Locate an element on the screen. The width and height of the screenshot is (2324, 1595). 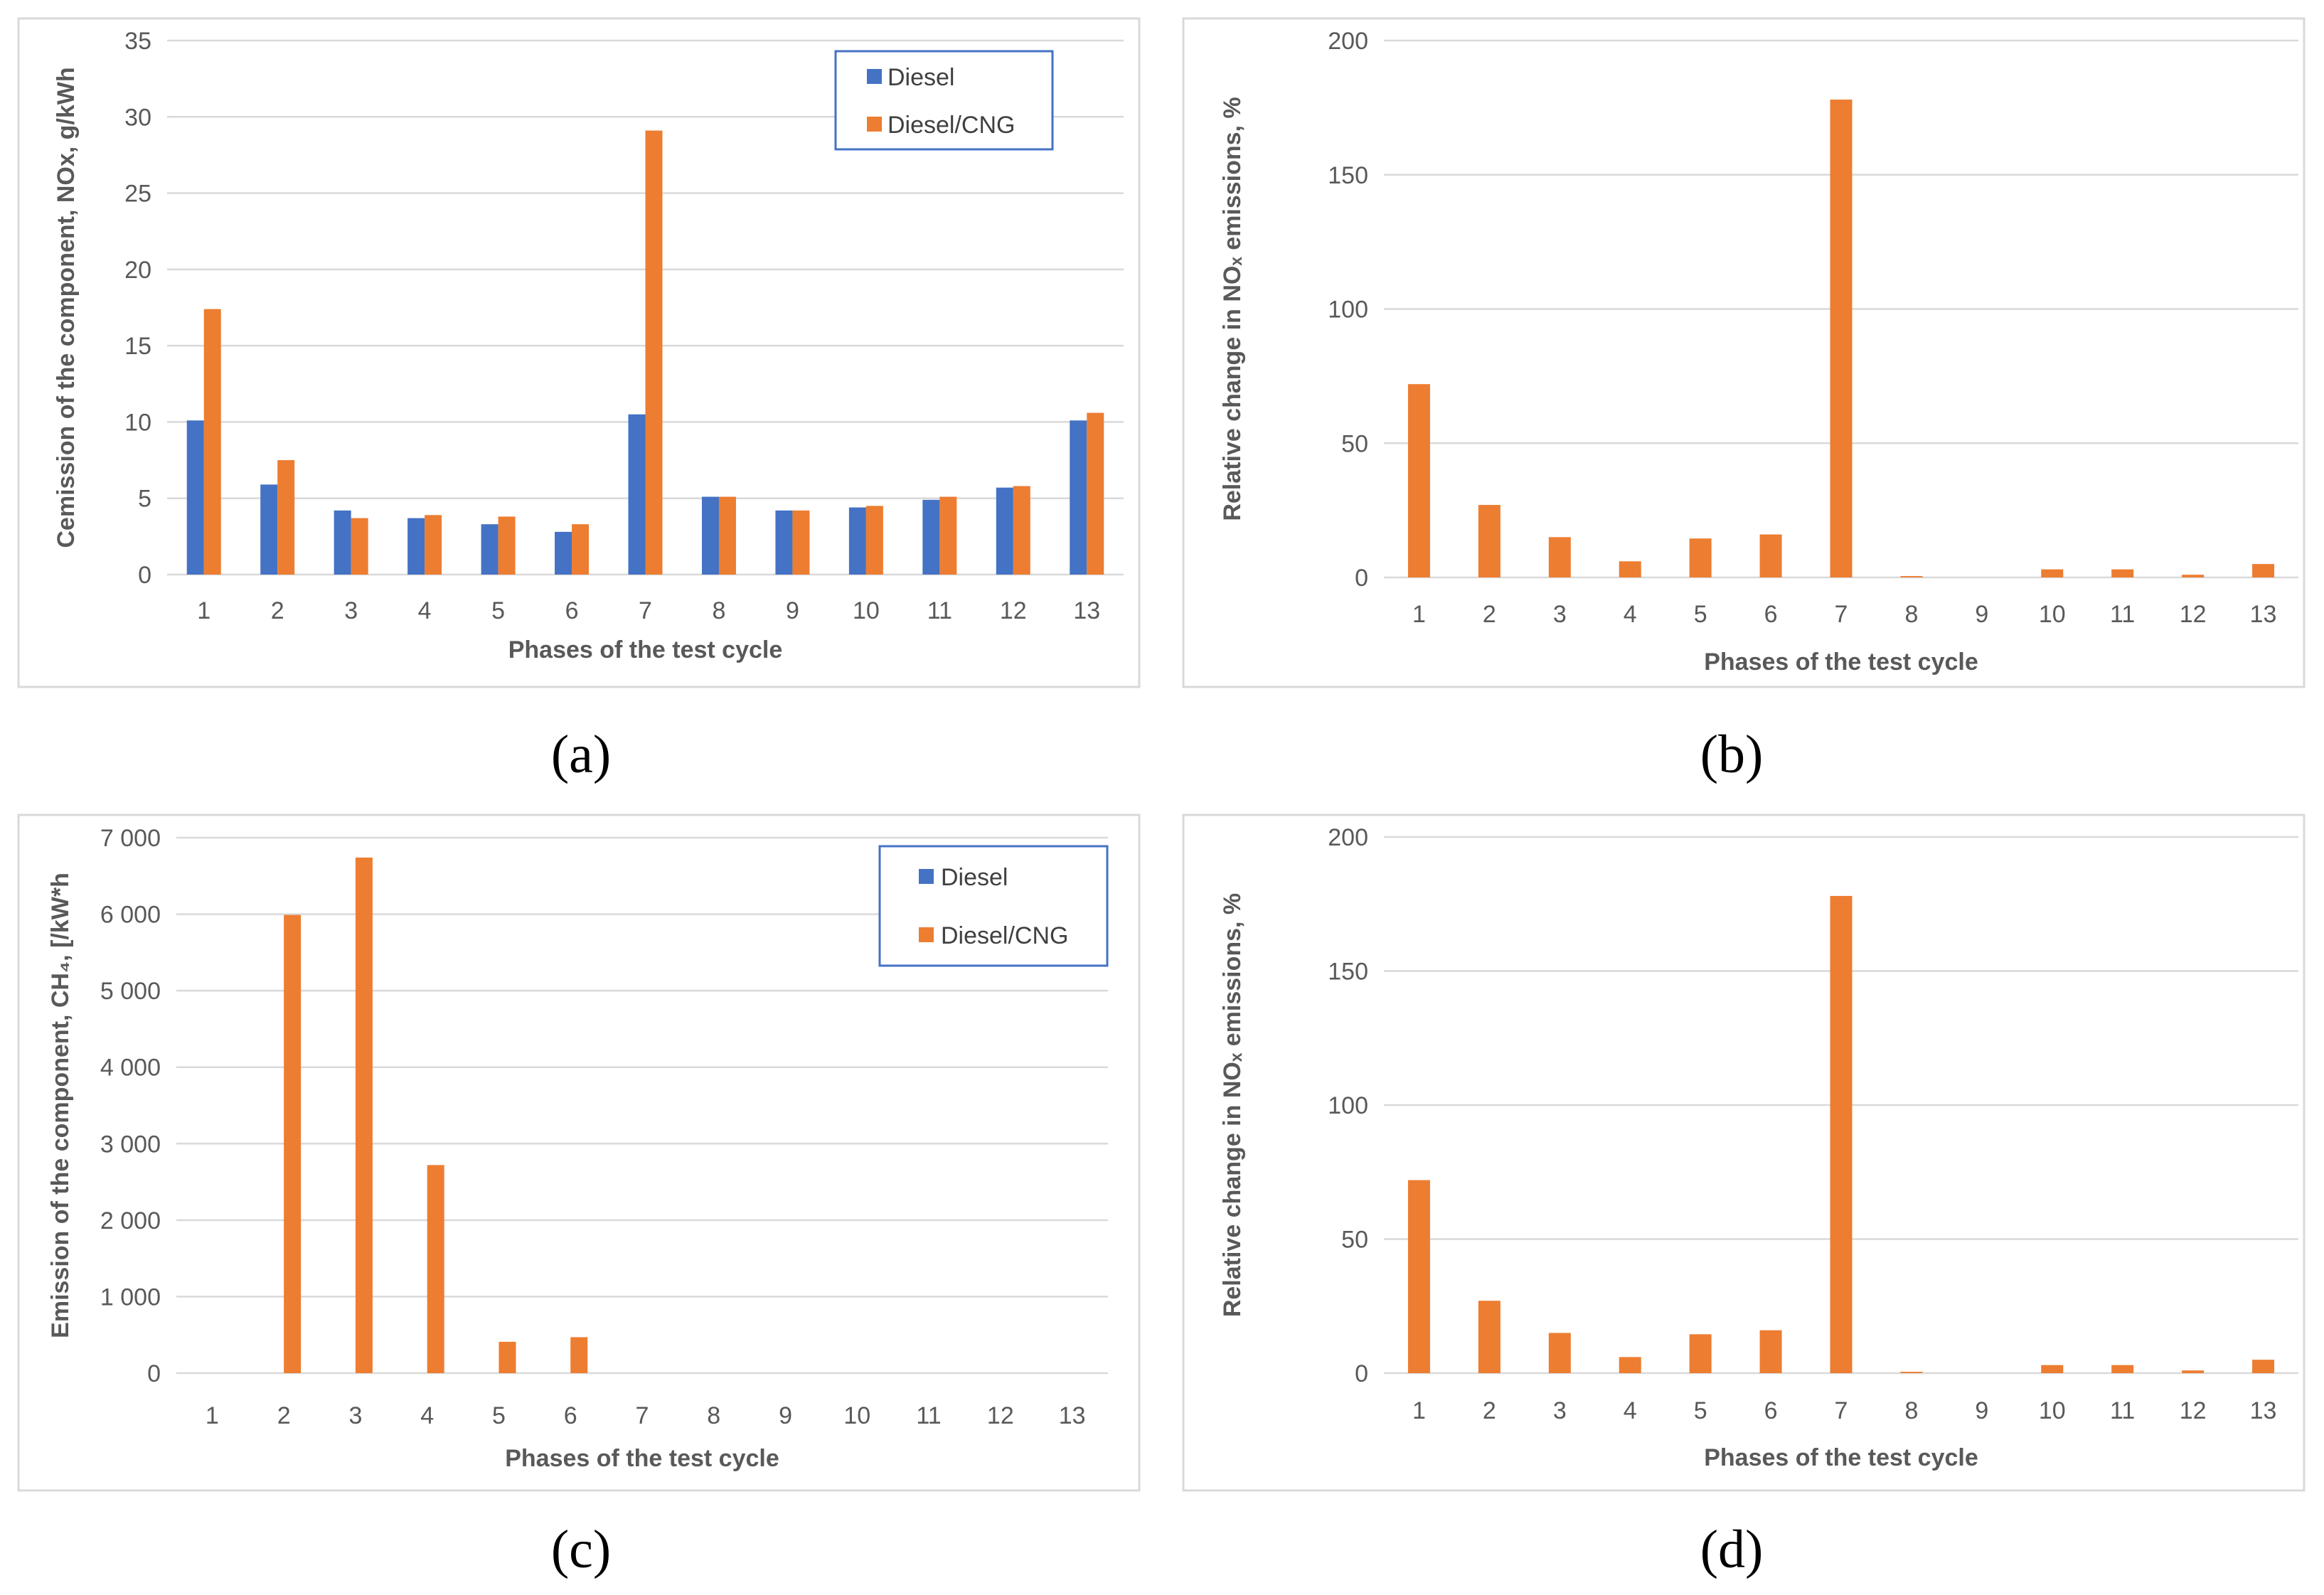
y-tick-label: 3 000 is located at coordinates (130, 1144).